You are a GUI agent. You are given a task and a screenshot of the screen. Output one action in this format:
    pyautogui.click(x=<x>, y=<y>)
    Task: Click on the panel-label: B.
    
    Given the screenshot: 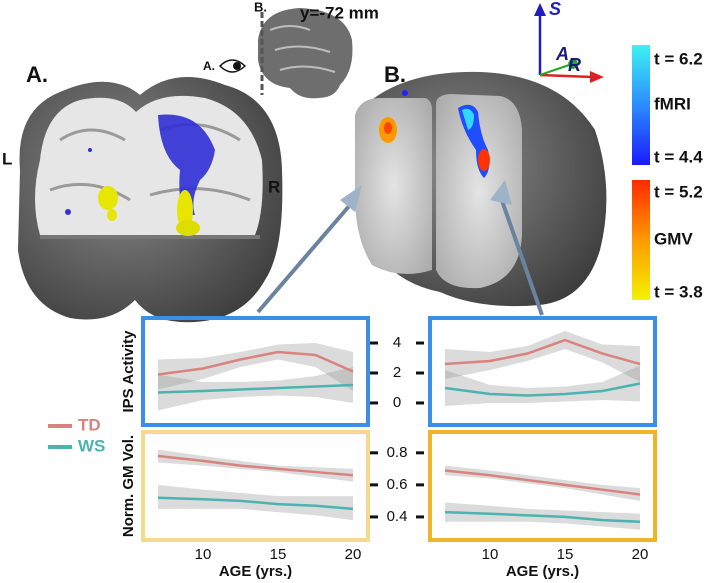 What is the action you would take?
    pyautogui.click(x=395, y=74)
    